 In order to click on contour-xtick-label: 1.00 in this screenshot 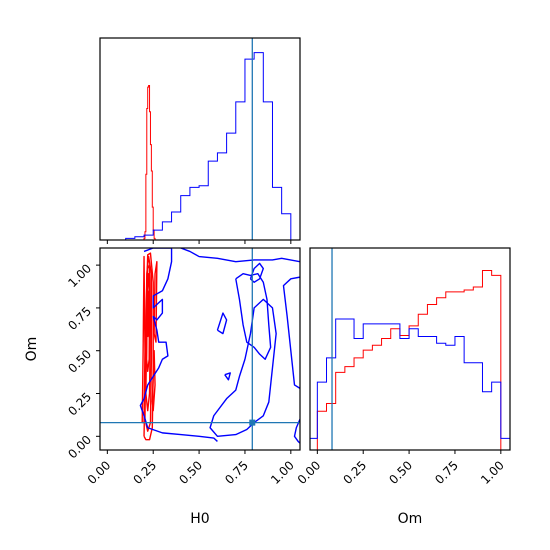, I will do `click(282, 472)`.